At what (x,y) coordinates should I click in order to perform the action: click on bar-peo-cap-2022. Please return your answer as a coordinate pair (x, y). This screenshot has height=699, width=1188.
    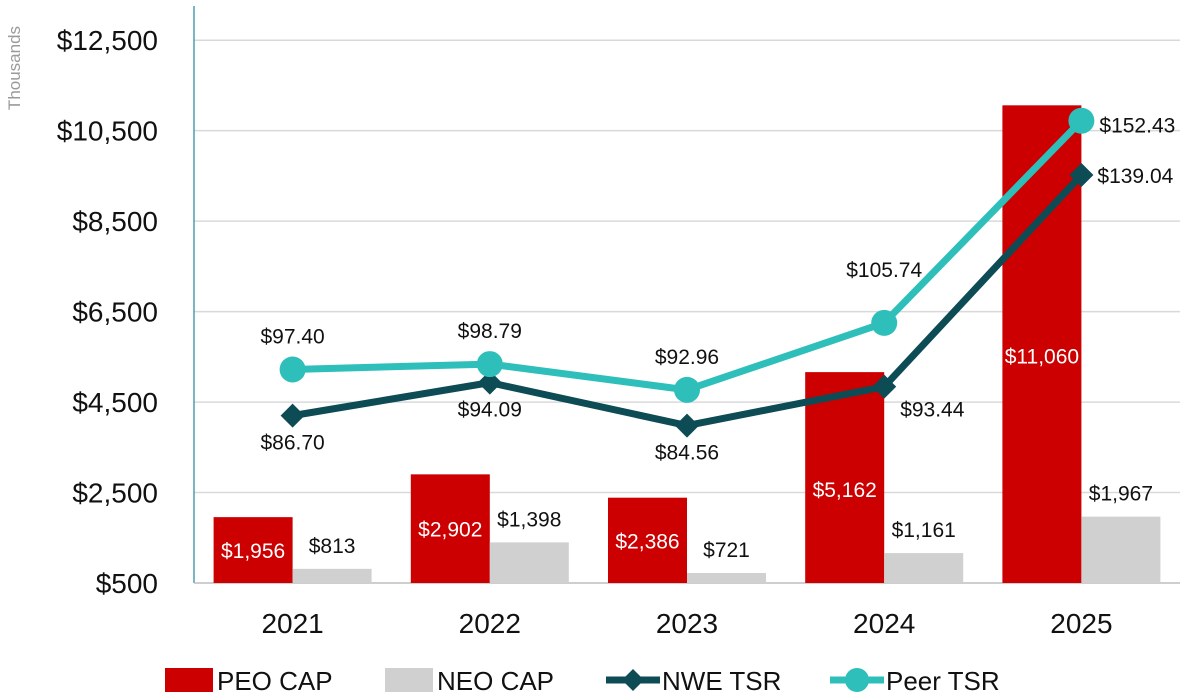
    Looking at the image, I should click on (450, 528).